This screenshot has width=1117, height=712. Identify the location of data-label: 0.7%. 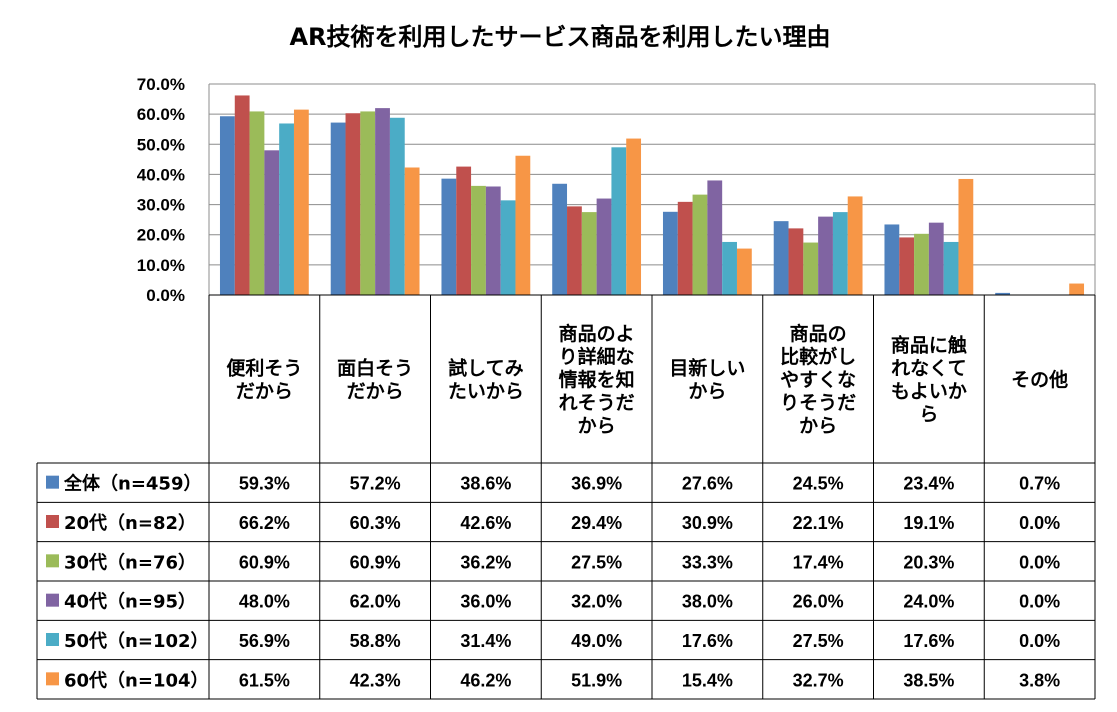
(1039, 484).